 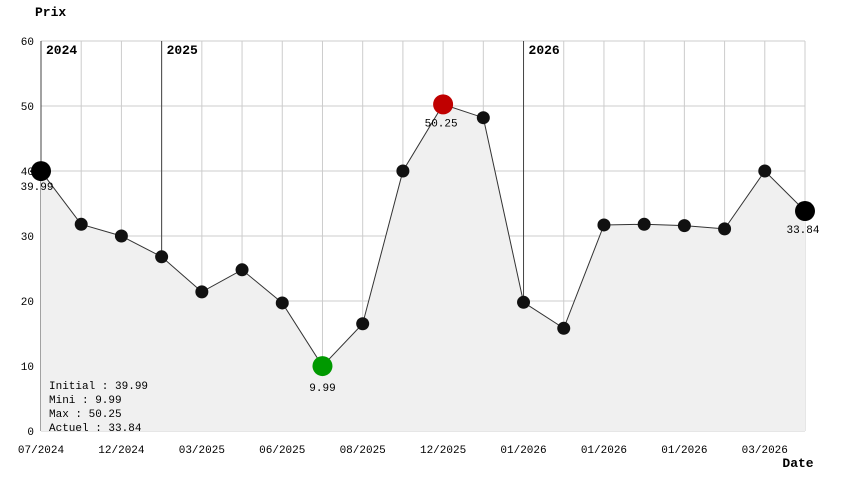 What do you see at coordinates (30, 433) in the screenshot?
I see `y-tick-label: 0` at bounding box center [30, 433].